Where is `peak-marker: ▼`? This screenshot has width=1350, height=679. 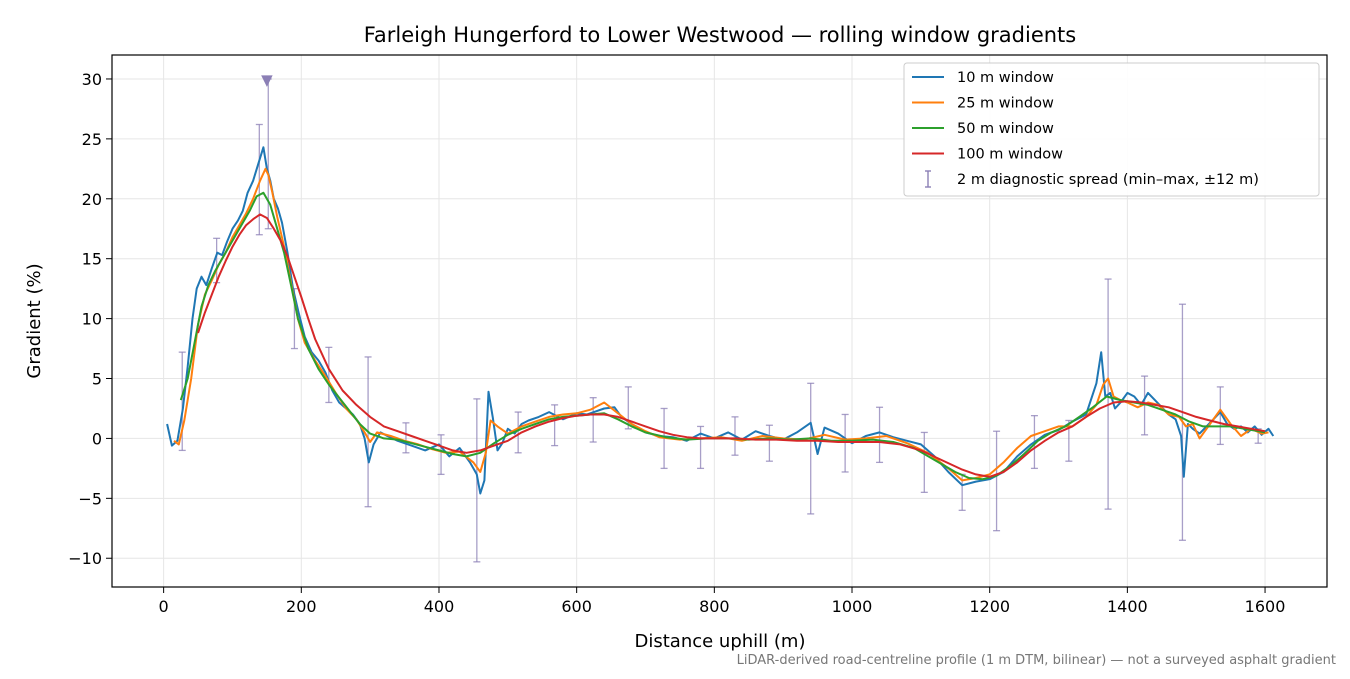 peak-marker: ▼ is located at coordinates (267, 80).